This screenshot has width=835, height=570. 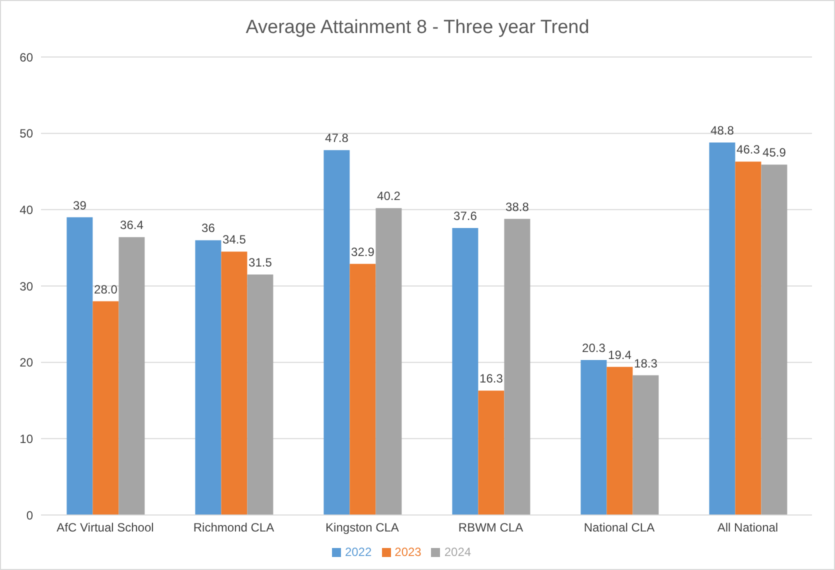 I want to click on y-tick-label: 0, so click(x=30, y=515).